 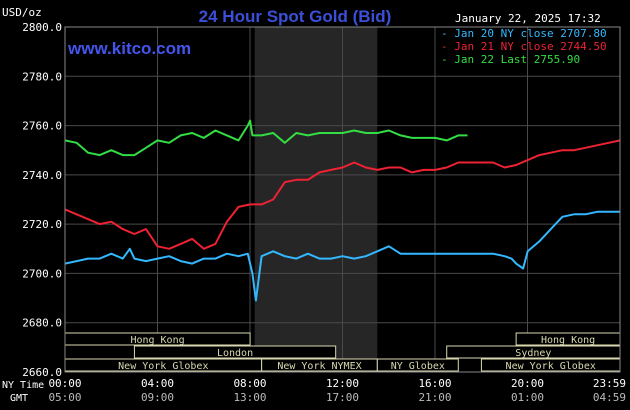 What do you see at coordinates (42, 126) in the screenshot?
I see `y-tick-label: 2760.0` at bounding box center [42, 126].